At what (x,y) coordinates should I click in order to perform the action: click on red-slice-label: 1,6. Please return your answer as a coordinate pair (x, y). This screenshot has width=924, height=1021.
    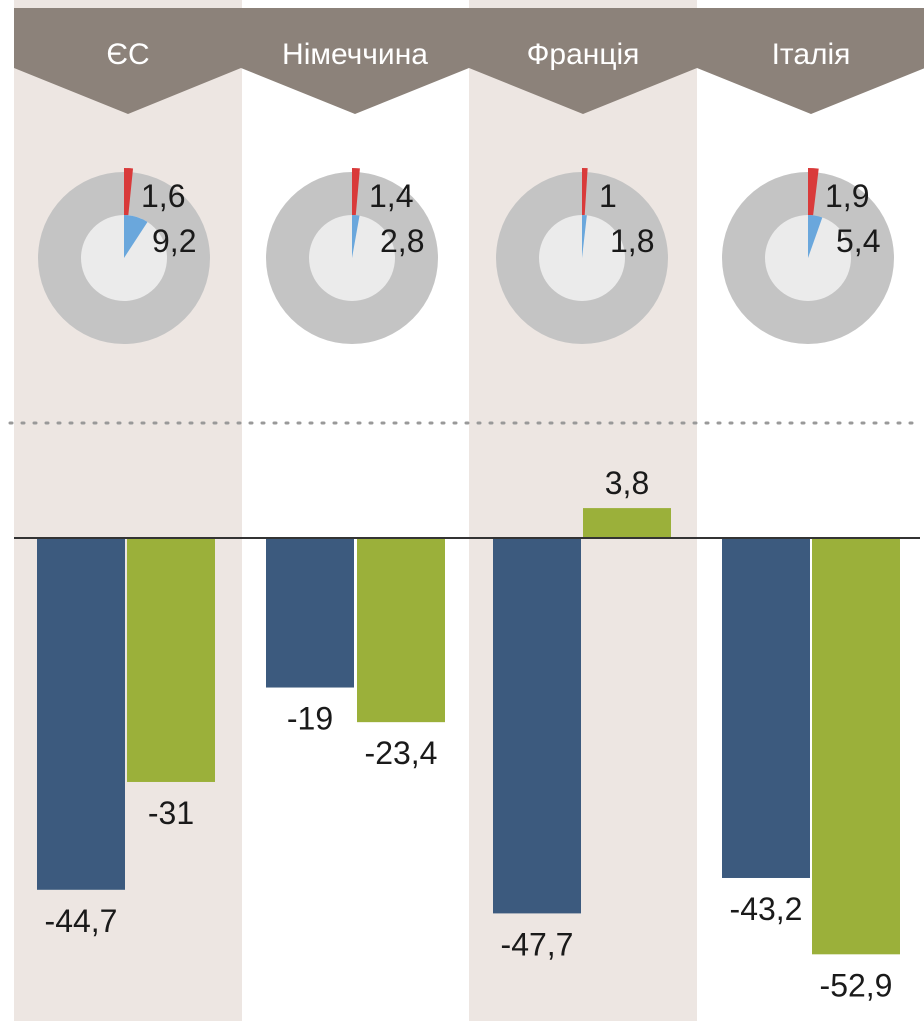
    Looking at the image, I should click on (163, 196).